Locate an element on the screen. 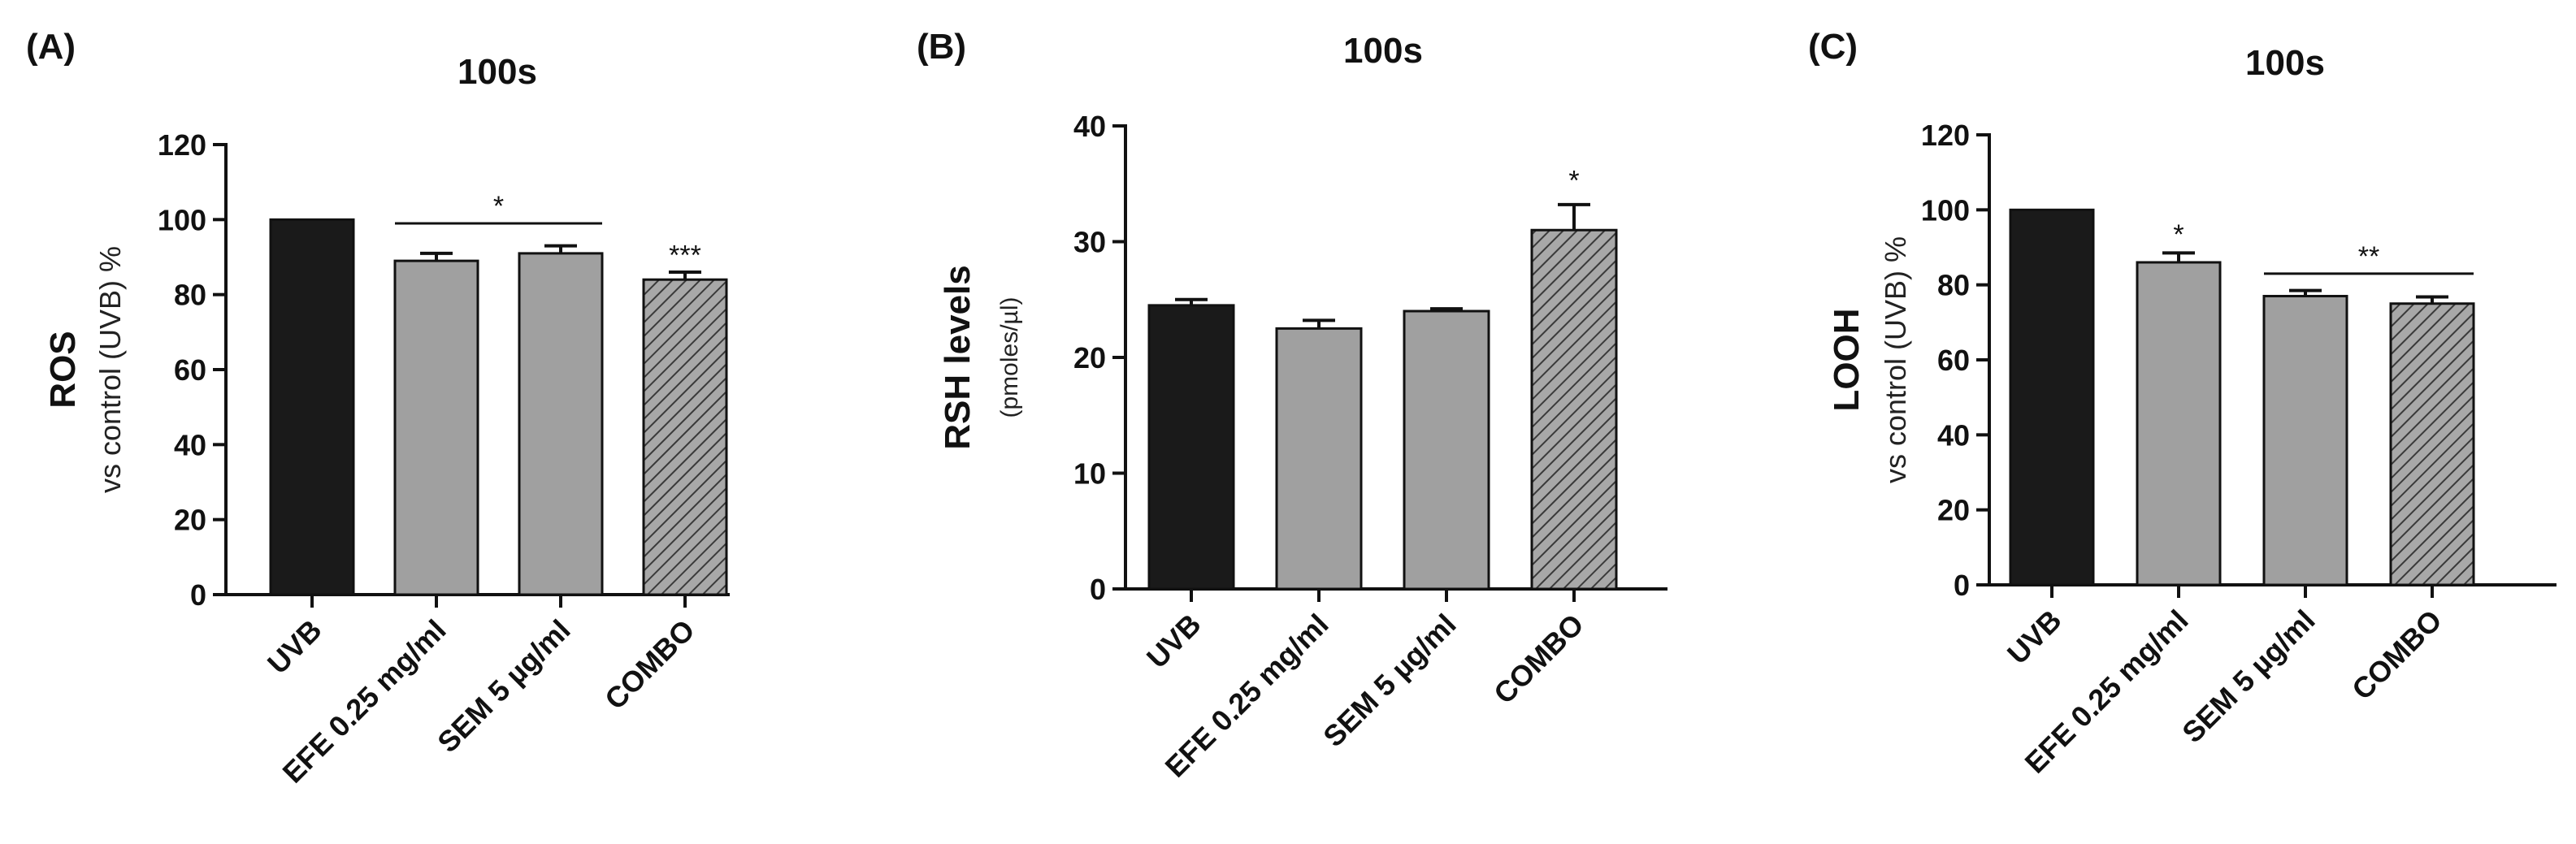 The width and height of the screenshot is (2576, 844). panel-label: (C) is located at coordinates (1833, 47).